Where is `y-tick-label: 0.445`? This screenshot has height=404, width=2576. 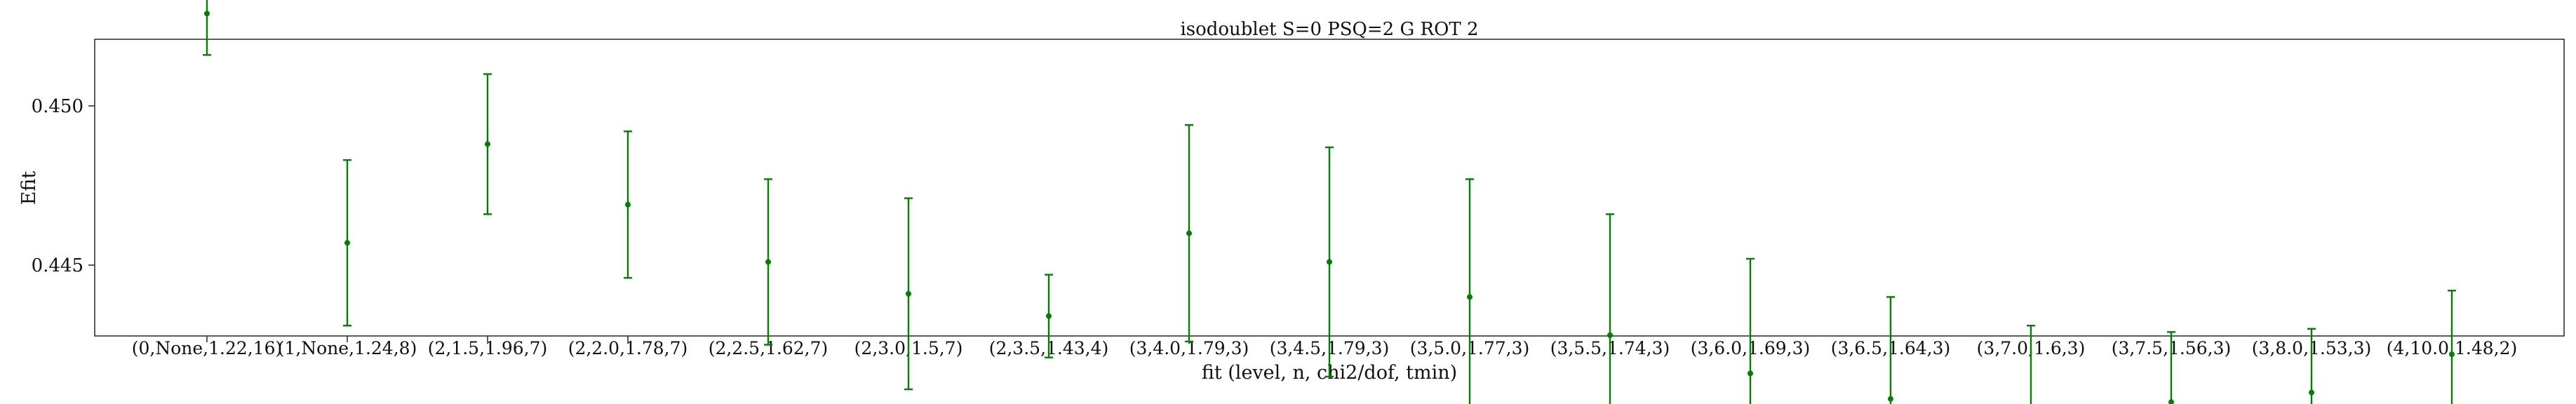 y-tick-label: 0.445 is located at coordinates (58, 265).